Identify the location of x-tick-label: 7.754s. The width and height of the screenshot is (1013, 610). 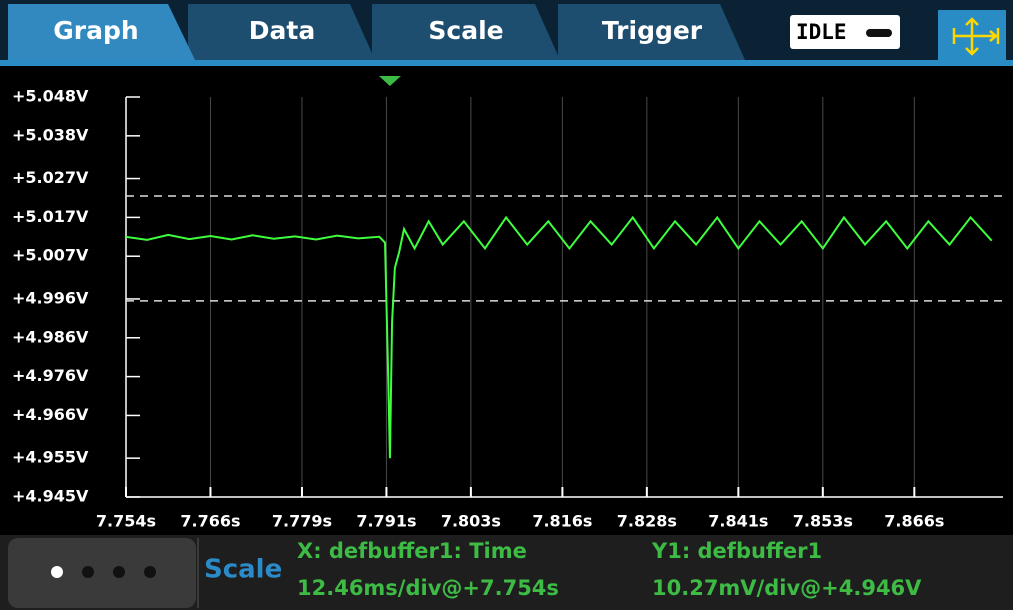
(126, 521).